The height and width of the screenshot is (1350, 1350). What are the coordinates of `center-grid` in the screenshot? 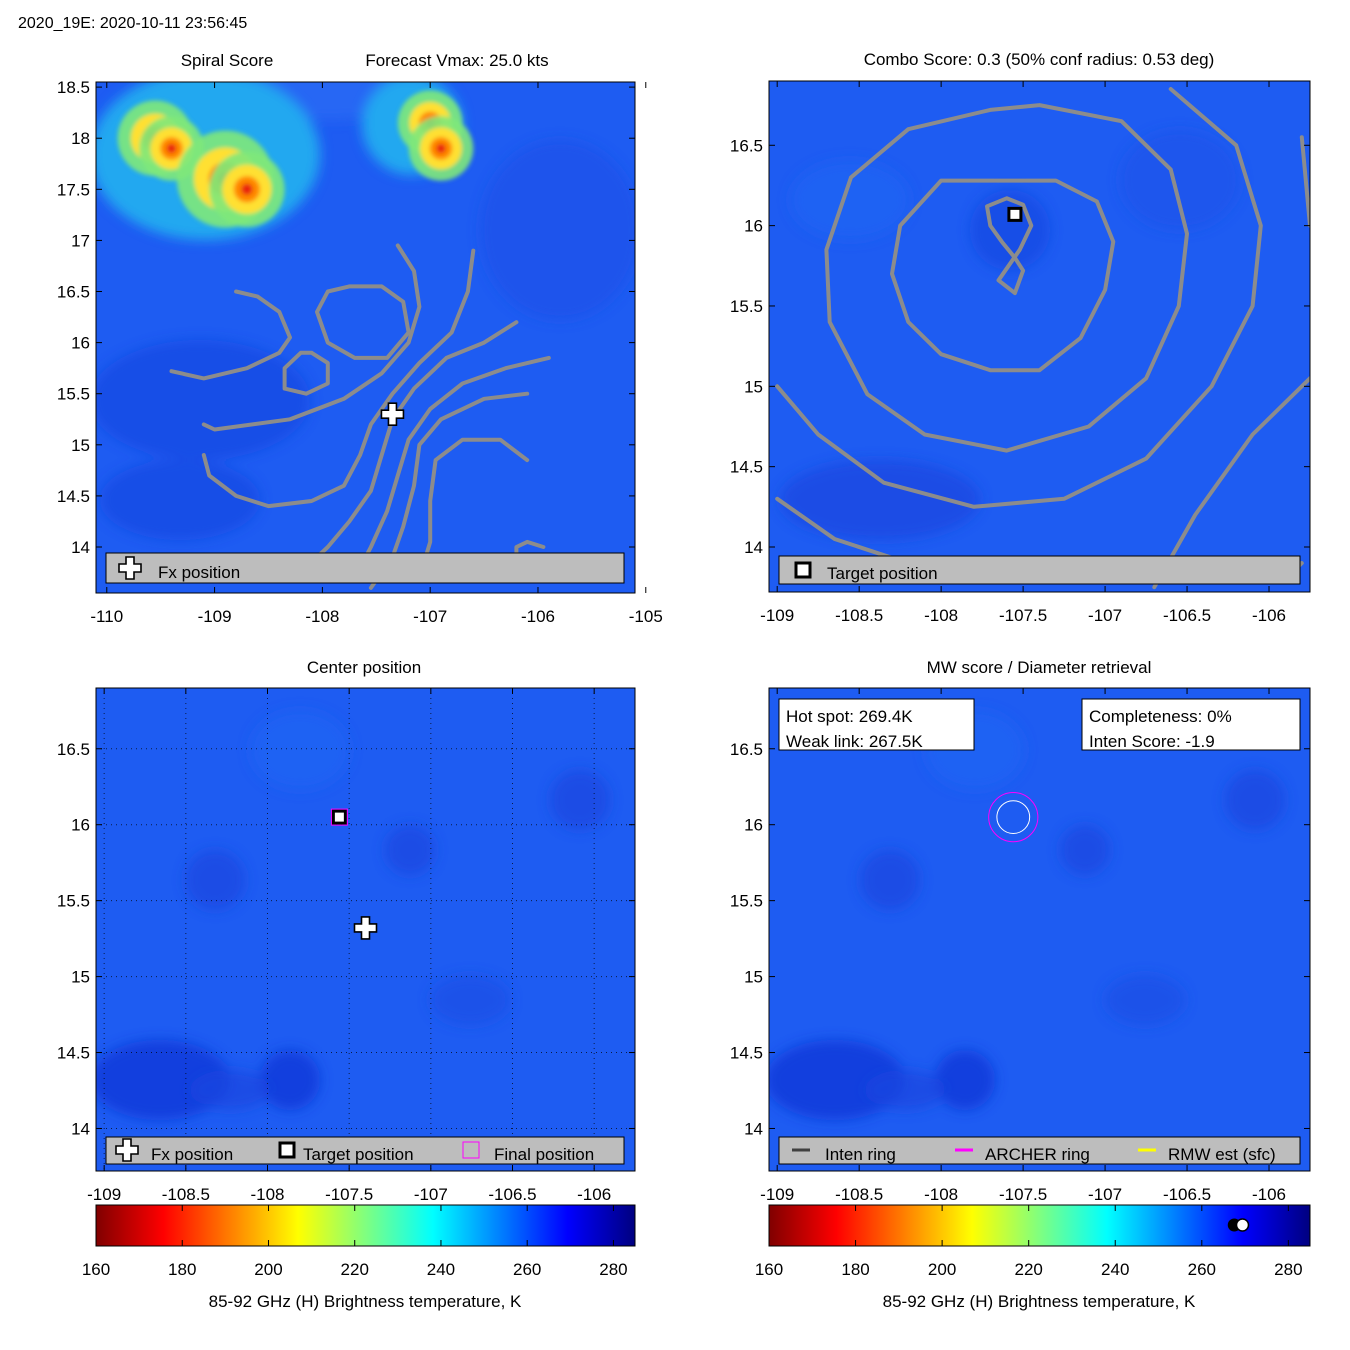 It's located at (365, 929).